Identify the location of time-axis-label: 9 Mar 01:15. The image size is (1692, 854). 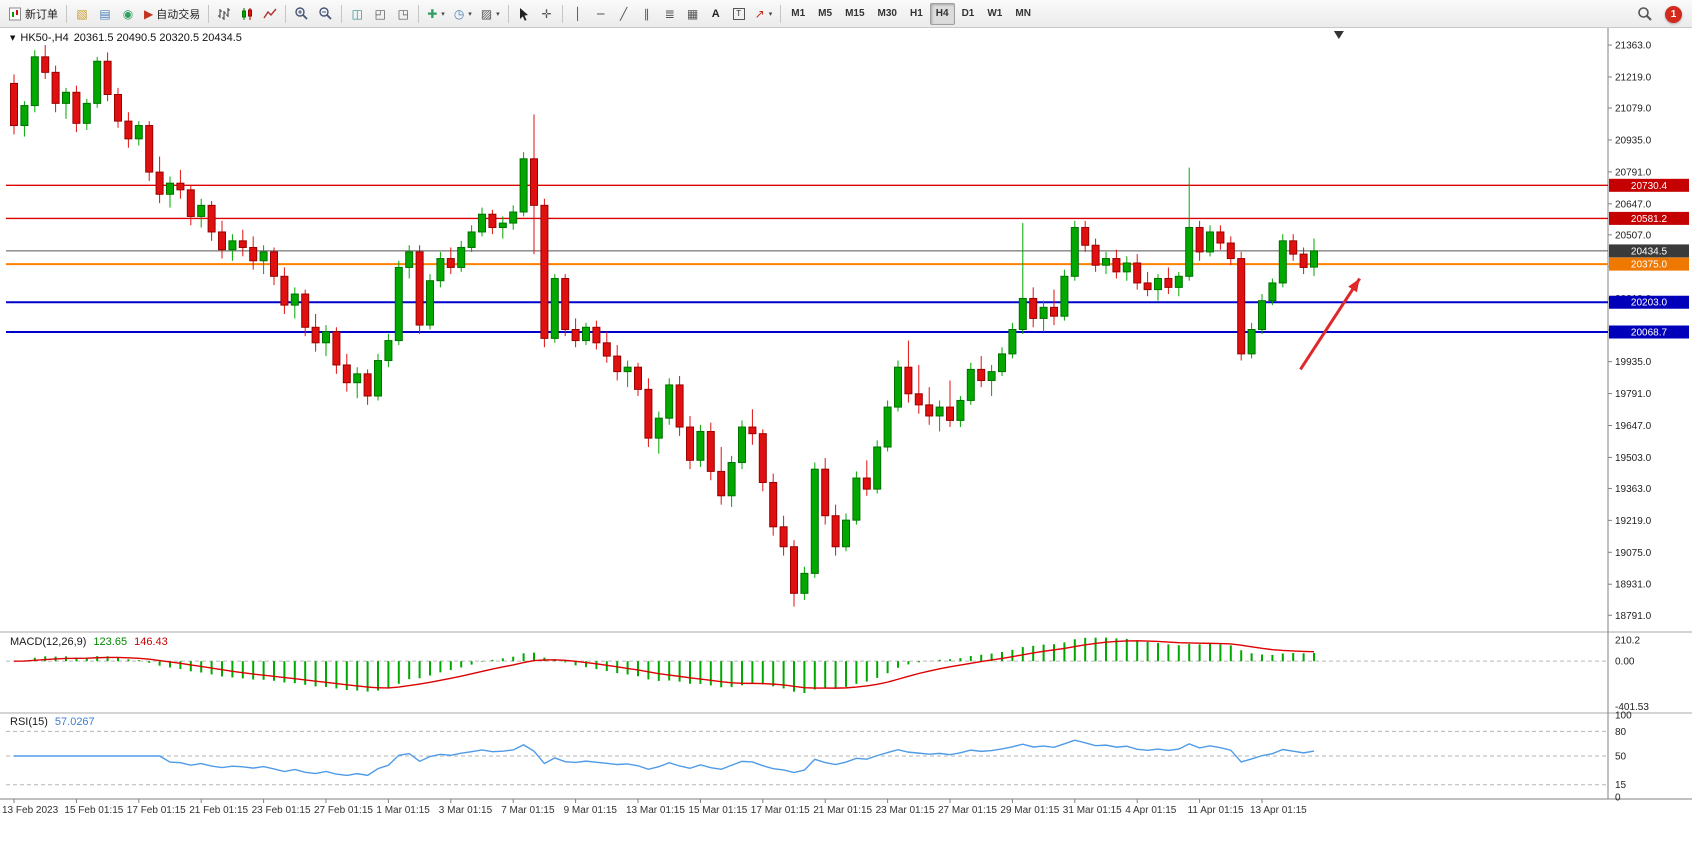
(591, 810).